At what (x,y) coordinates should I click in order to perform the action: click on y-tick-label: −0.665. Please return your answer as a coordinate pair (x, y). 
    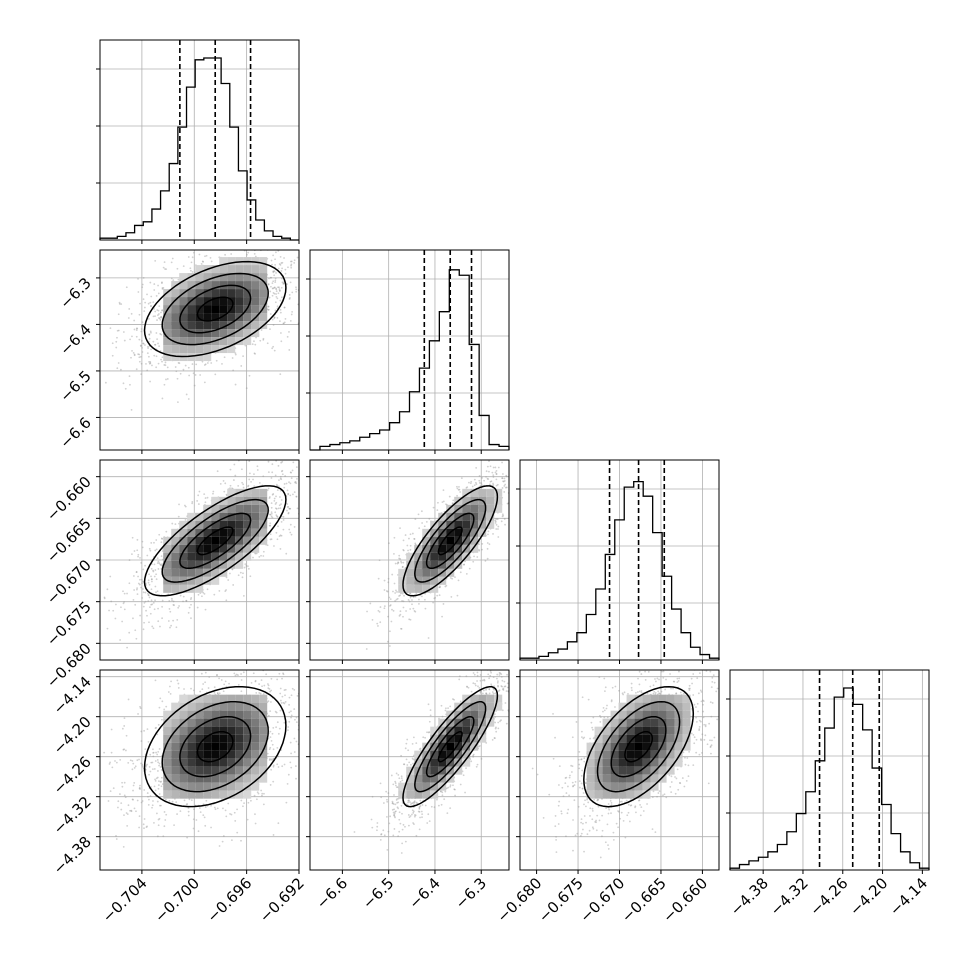
    Looking at the image, I should click on (69, 540).